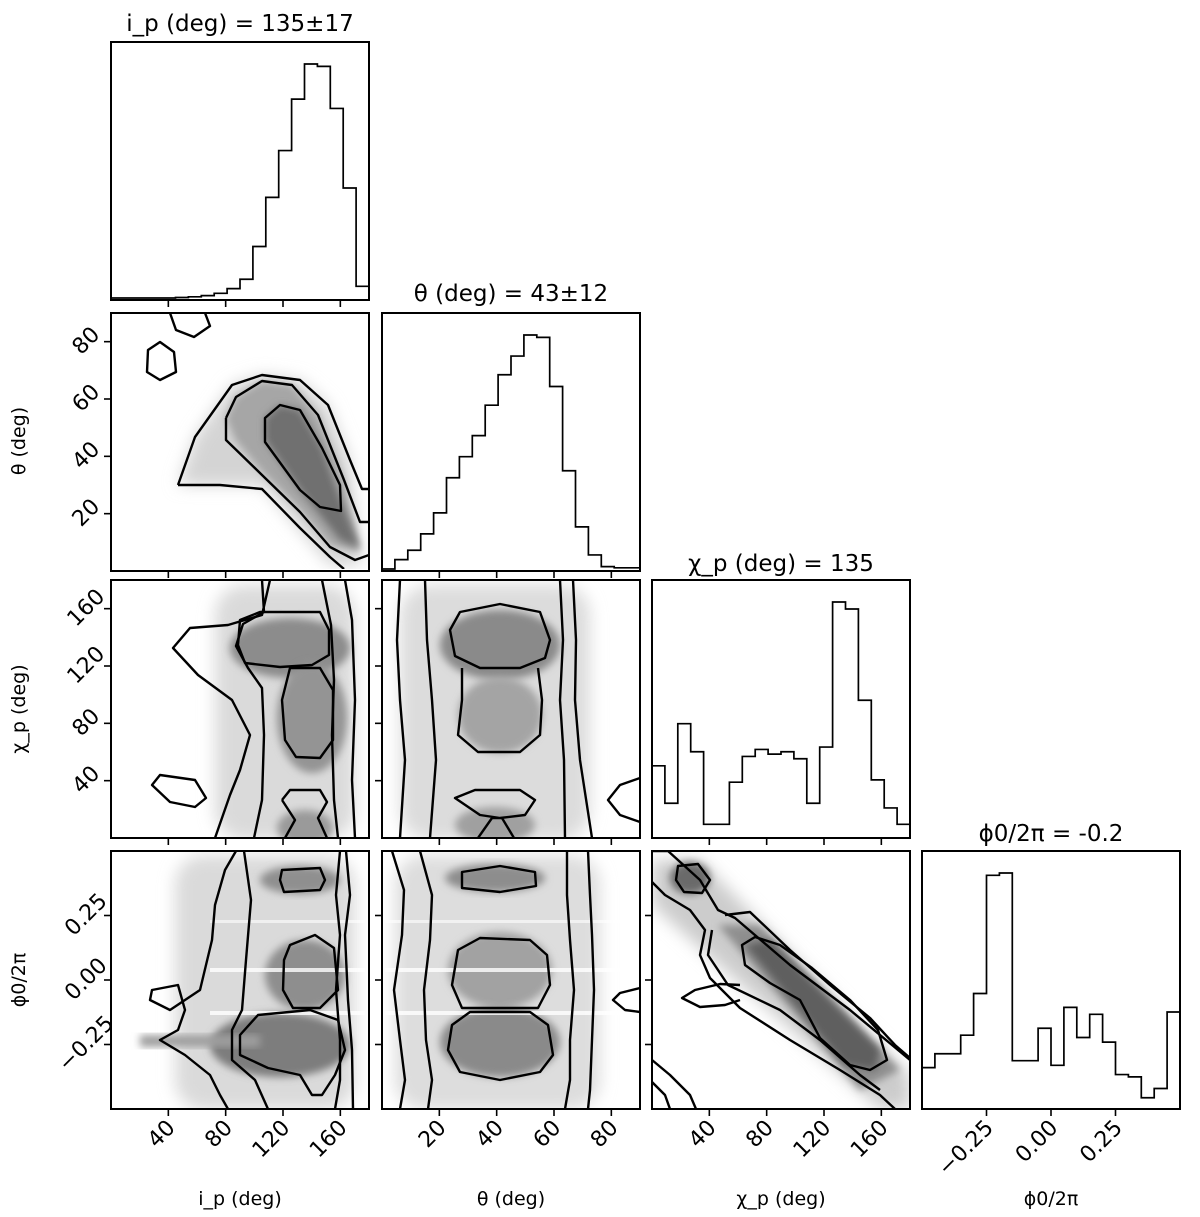  Describe the element at coordinates (86, 665) in the screenshot. I see `ytick-label-chip-2: 120` at that location.